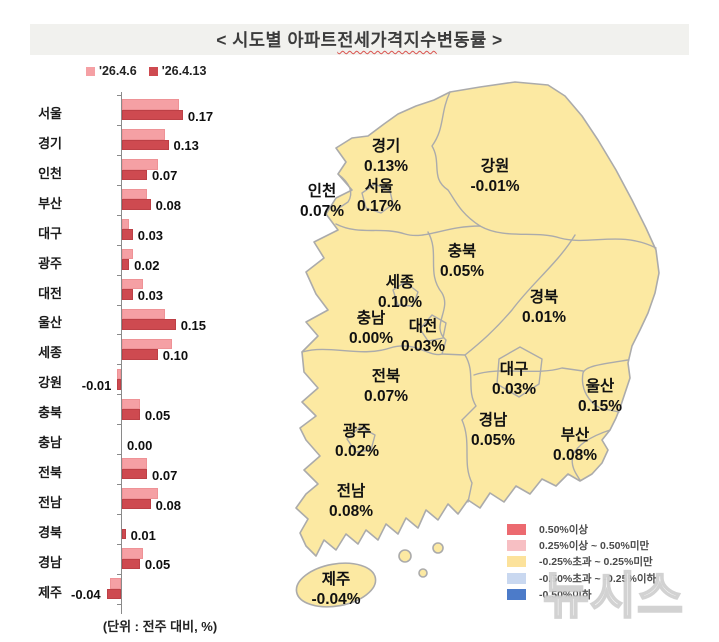 The height and width of the screenshot is (642, 719). I want to click on bar-category-label: 전북, so click(50, 473).